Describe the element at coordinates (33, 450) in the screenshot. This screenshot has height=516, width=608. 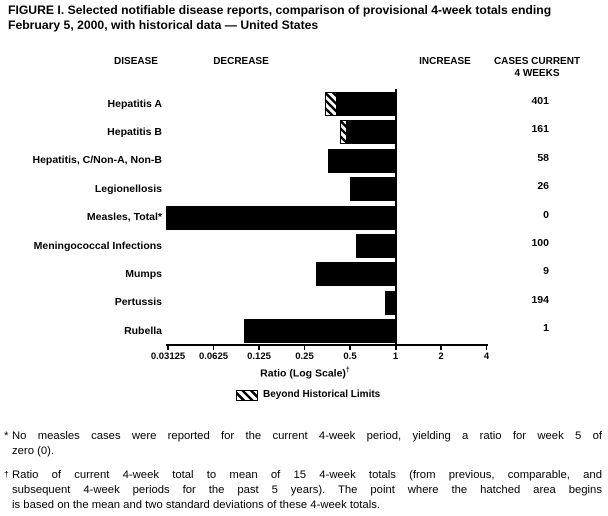
I see `footnote-line: zero (0).` at that location.